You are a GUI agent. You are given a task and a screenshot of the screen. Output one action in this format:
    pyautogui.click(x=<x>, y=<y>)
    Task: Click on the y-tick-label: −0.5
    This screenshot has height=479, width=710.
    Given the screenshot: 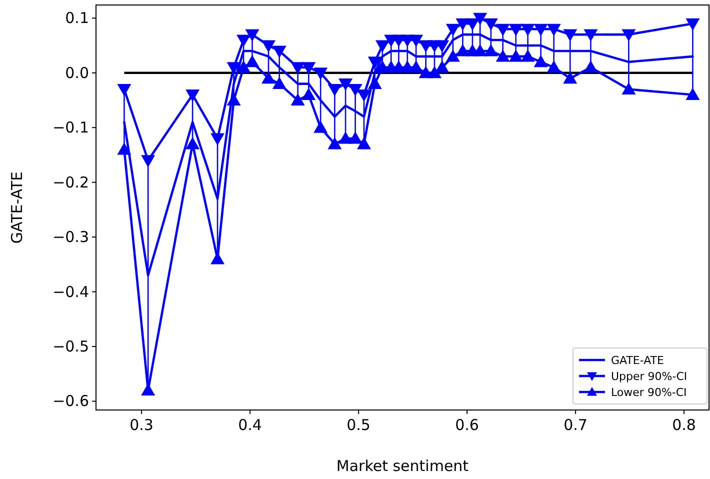 What is the action you would take?
    pyautogui.click(x=70, y=347)
    